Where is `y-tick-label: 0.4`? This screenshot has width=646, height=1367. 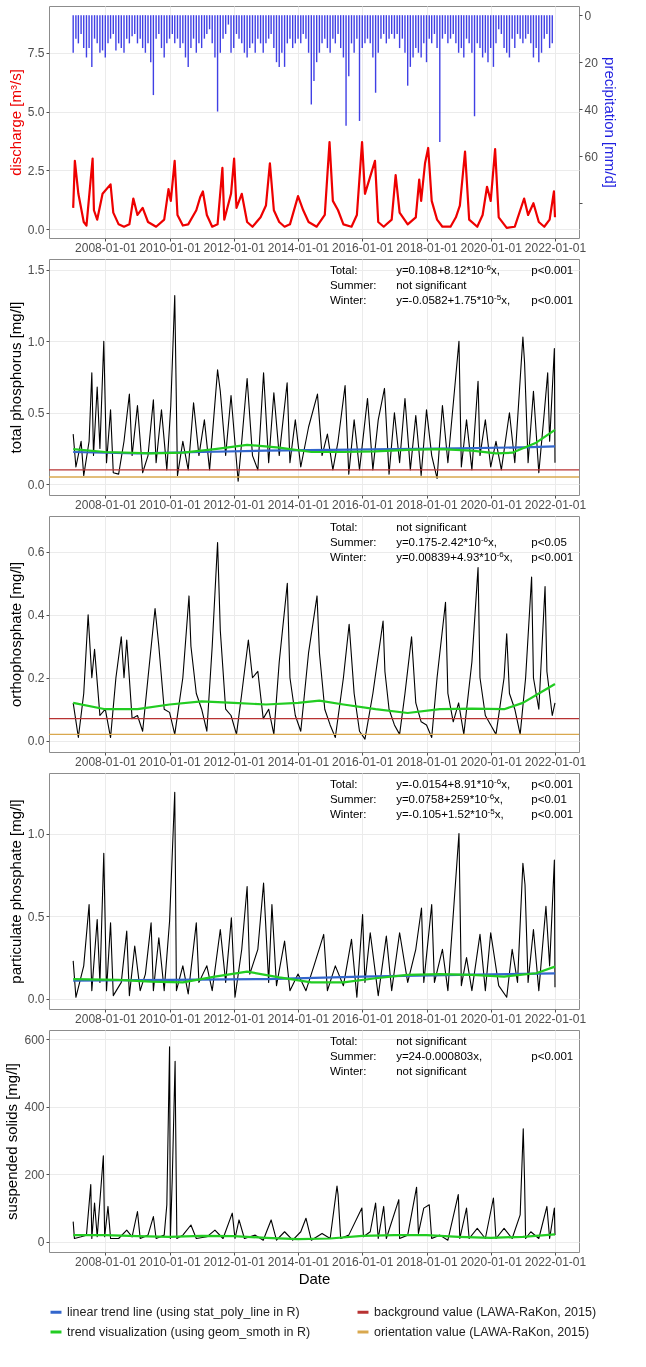 y-tick-label: 0.4 is located at coordinates (36, 615).